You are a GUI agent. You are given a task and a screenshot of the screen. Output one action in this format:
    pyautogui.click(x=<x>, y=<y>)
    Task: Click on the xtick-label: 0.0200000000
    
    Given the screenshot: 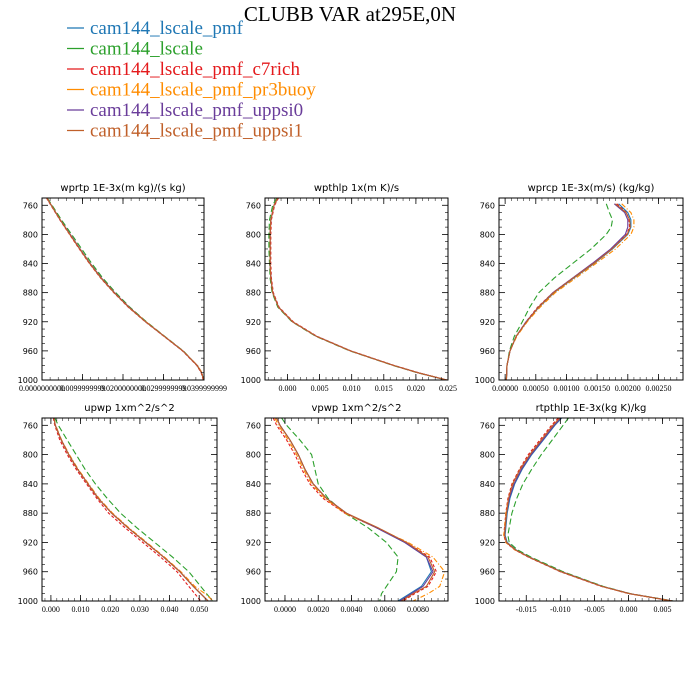 What is the action you would take?
    pyautogui.click(x=123, y=388)
    